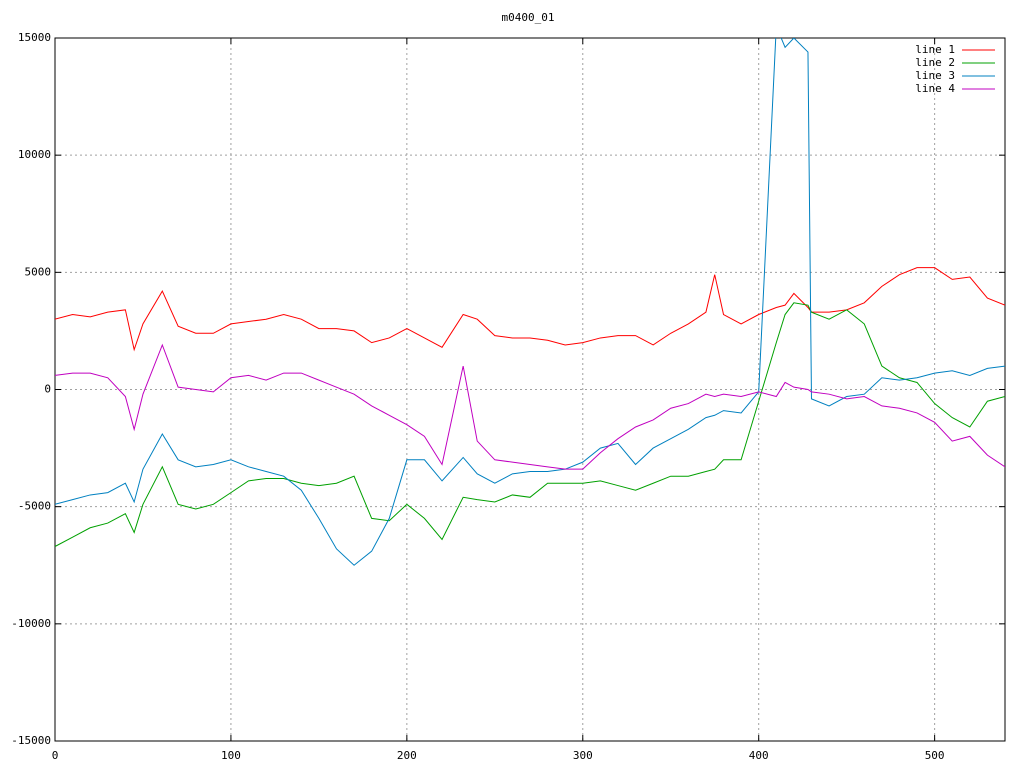 The height and width of the screenshot is (768, 1024). What do you see at coordinates (935, 62) in the screenshot?
I see `legend-label: line 2` at bounding box center [935, 62].